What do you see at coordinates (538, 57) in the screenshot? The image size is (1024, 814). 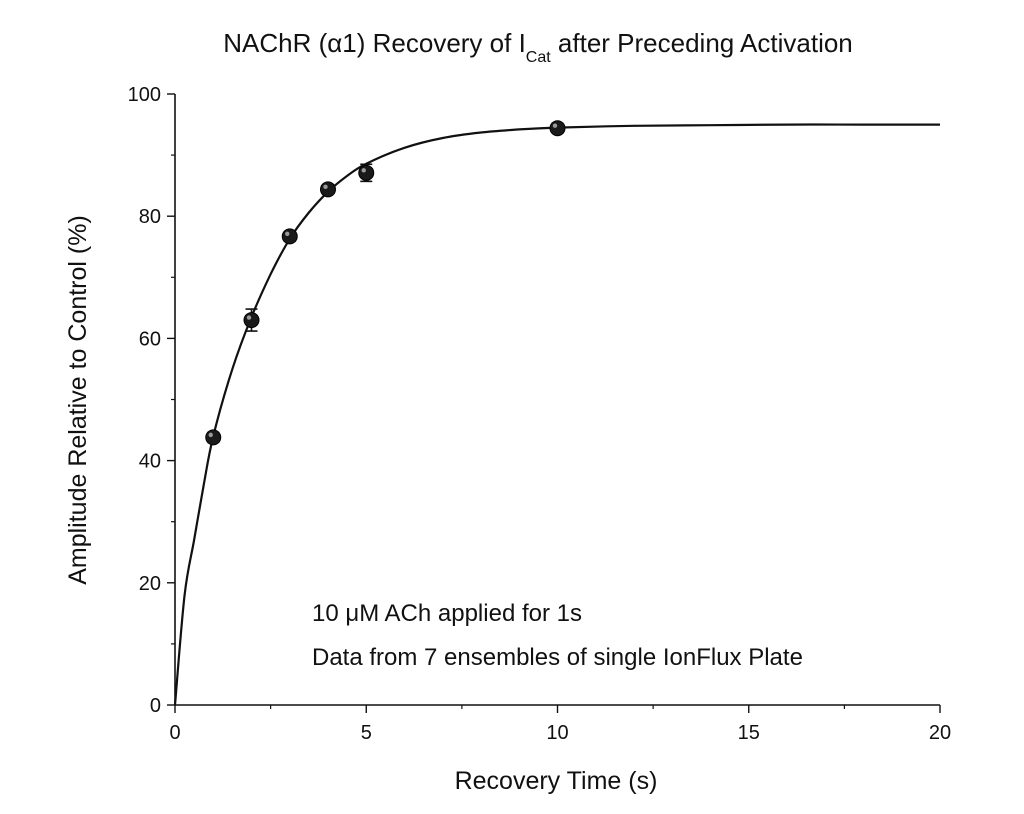 I see `chart-title-subscript: Cat` at bounding box center [538, 57].